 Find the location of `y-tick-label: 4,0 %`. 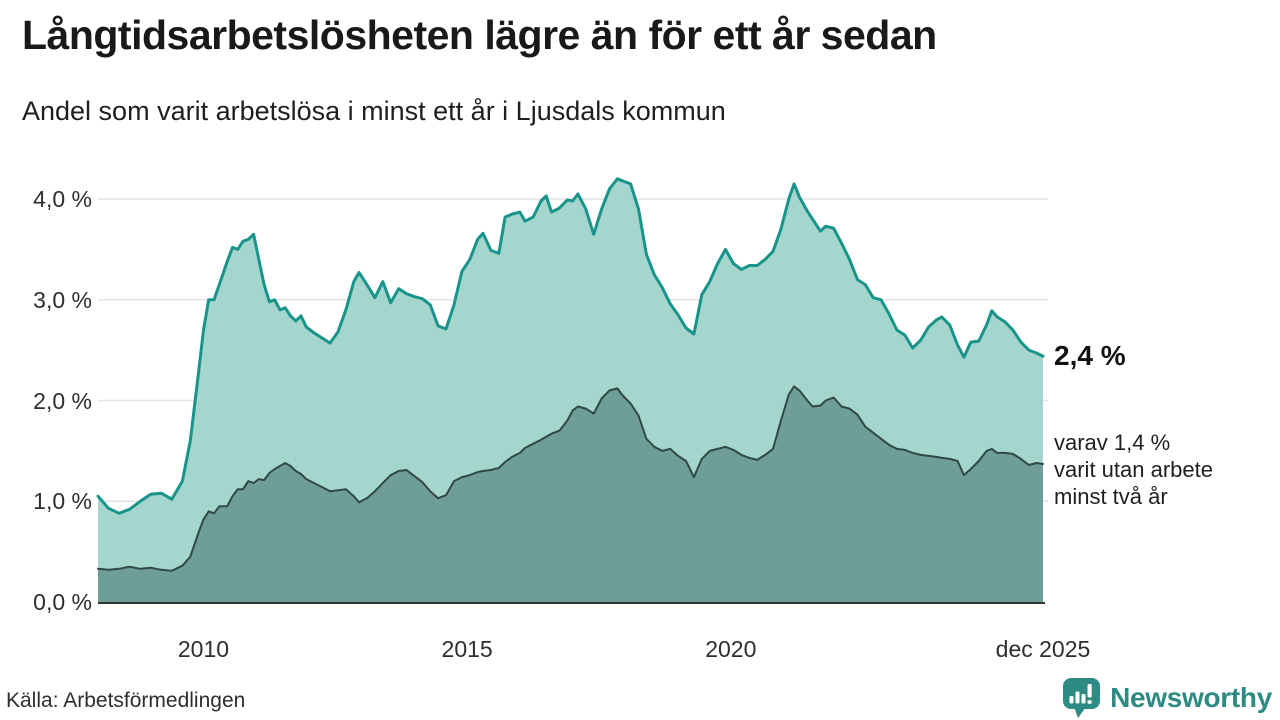

y-tick-label: 4,0 % is located at coordinates (62, 199).